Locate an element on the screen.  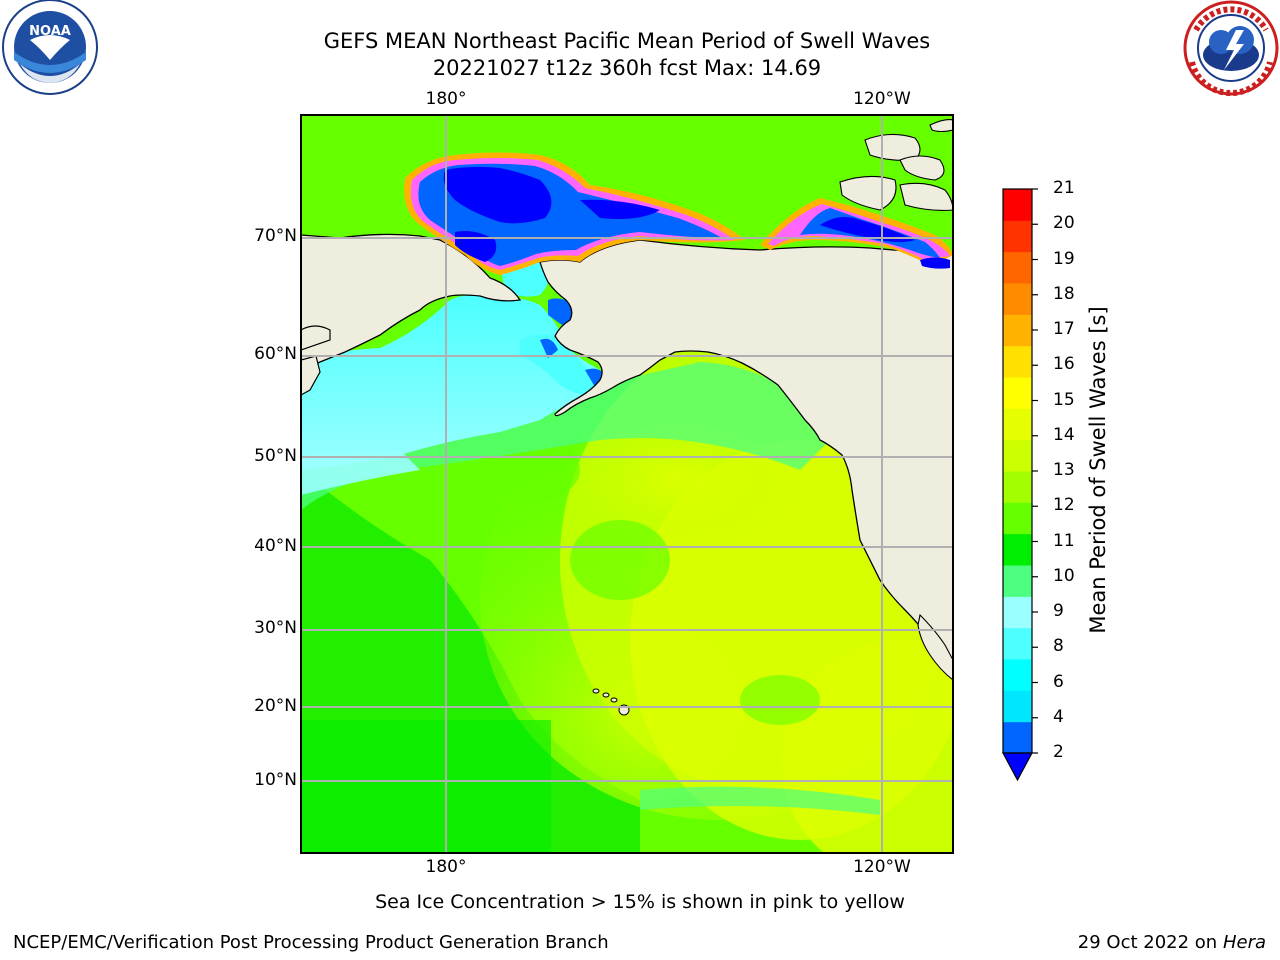
colorbar-tick-label: 11 is located at coordinates (1064, 540).